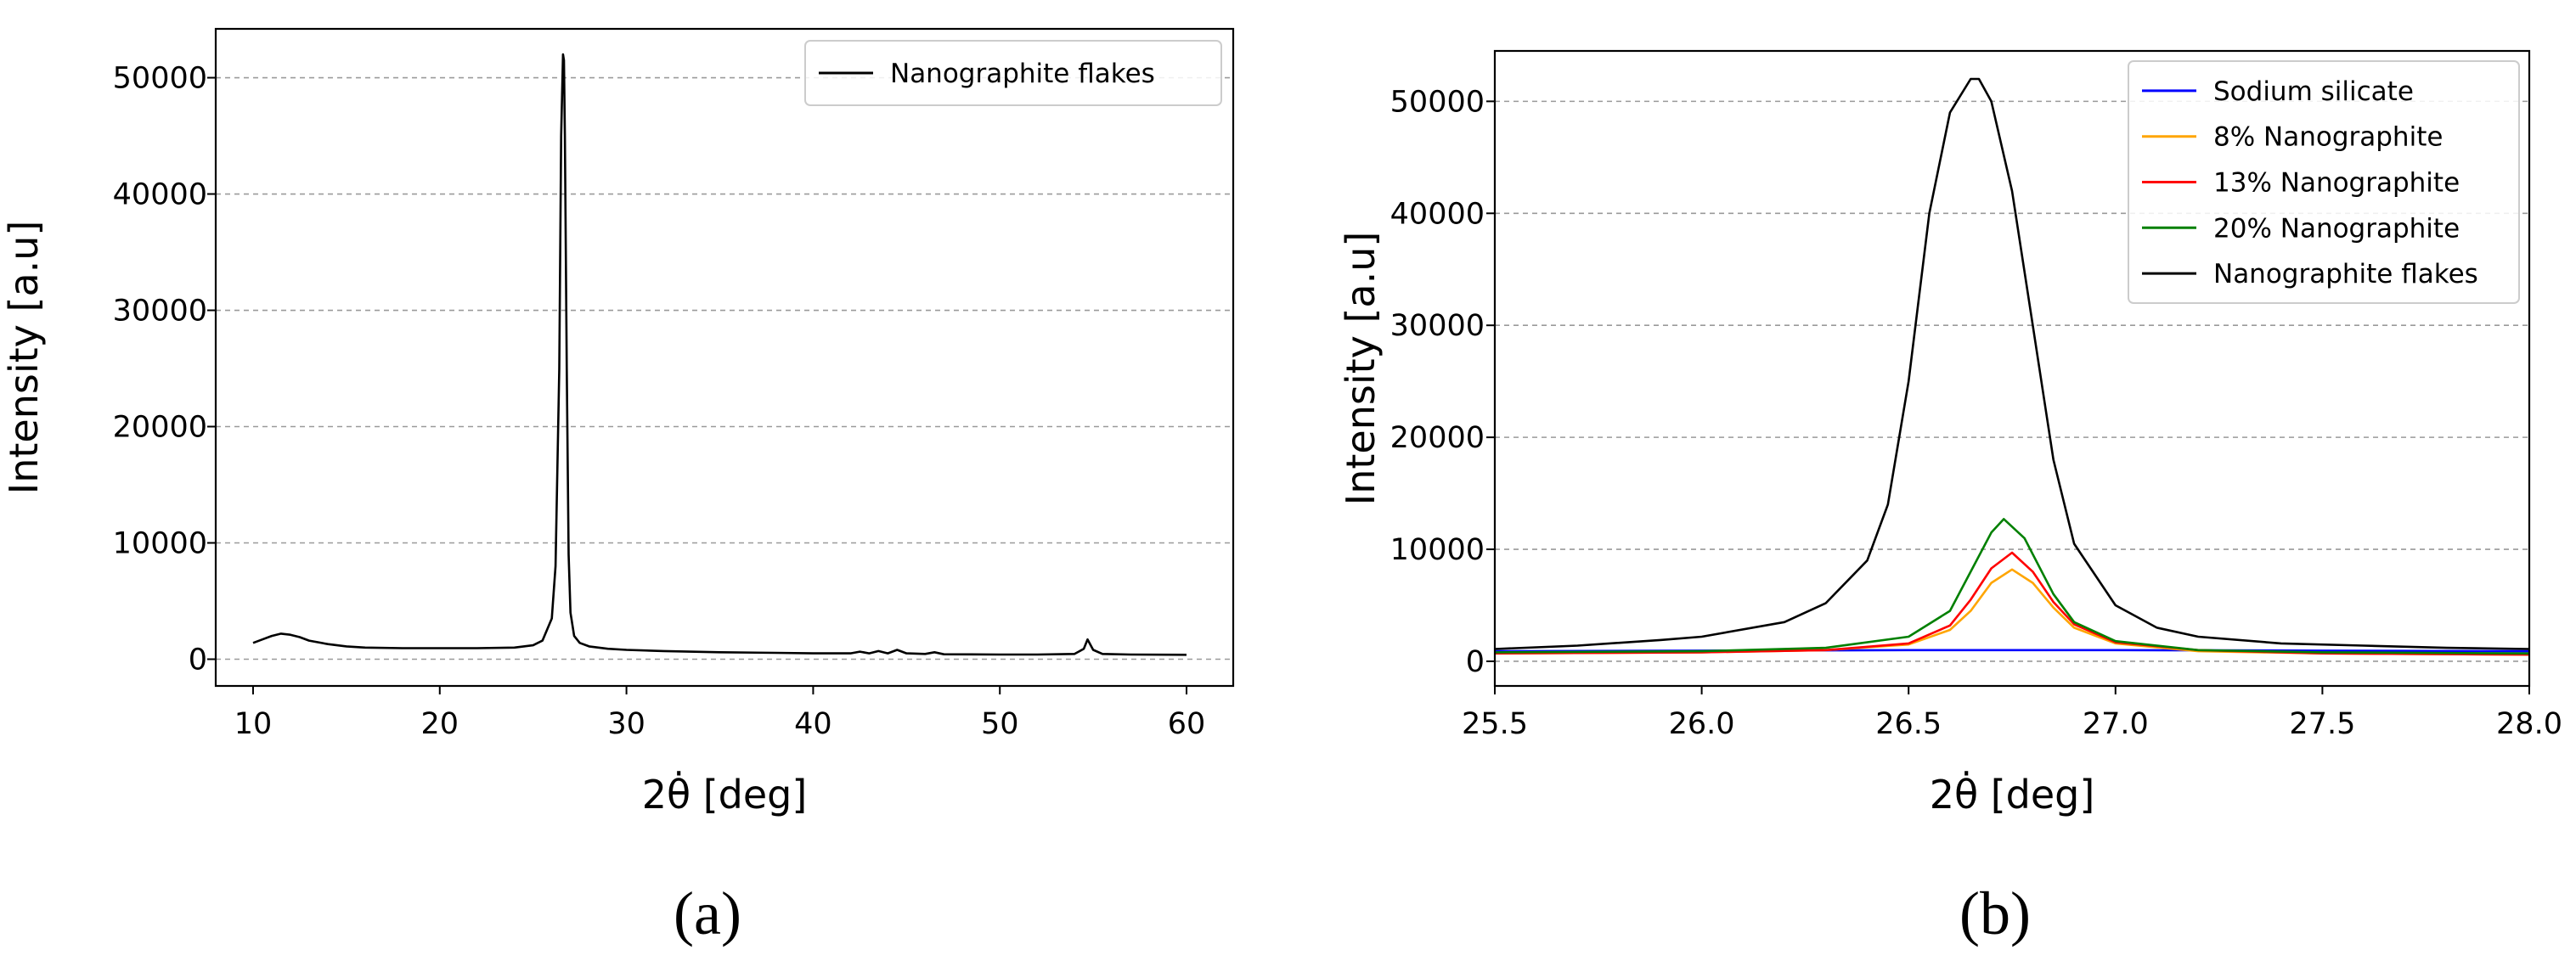 The width and height of the screenshot is (2576, 961). Describe the element at coordinates (1187, 724) in the screenshot. I see `x-tick-label: 60` at that location.